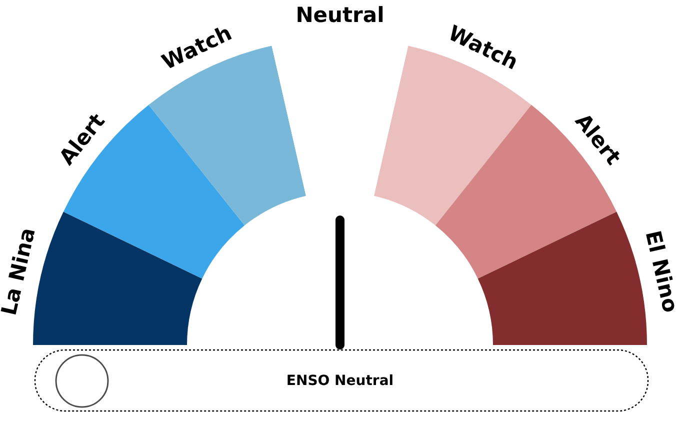 This screenshot has width=683, height=421. What do you see at coordinates (661, 271) in the screenshot?
I see `slice-label: El Nino` at bounding box center [661, 271].